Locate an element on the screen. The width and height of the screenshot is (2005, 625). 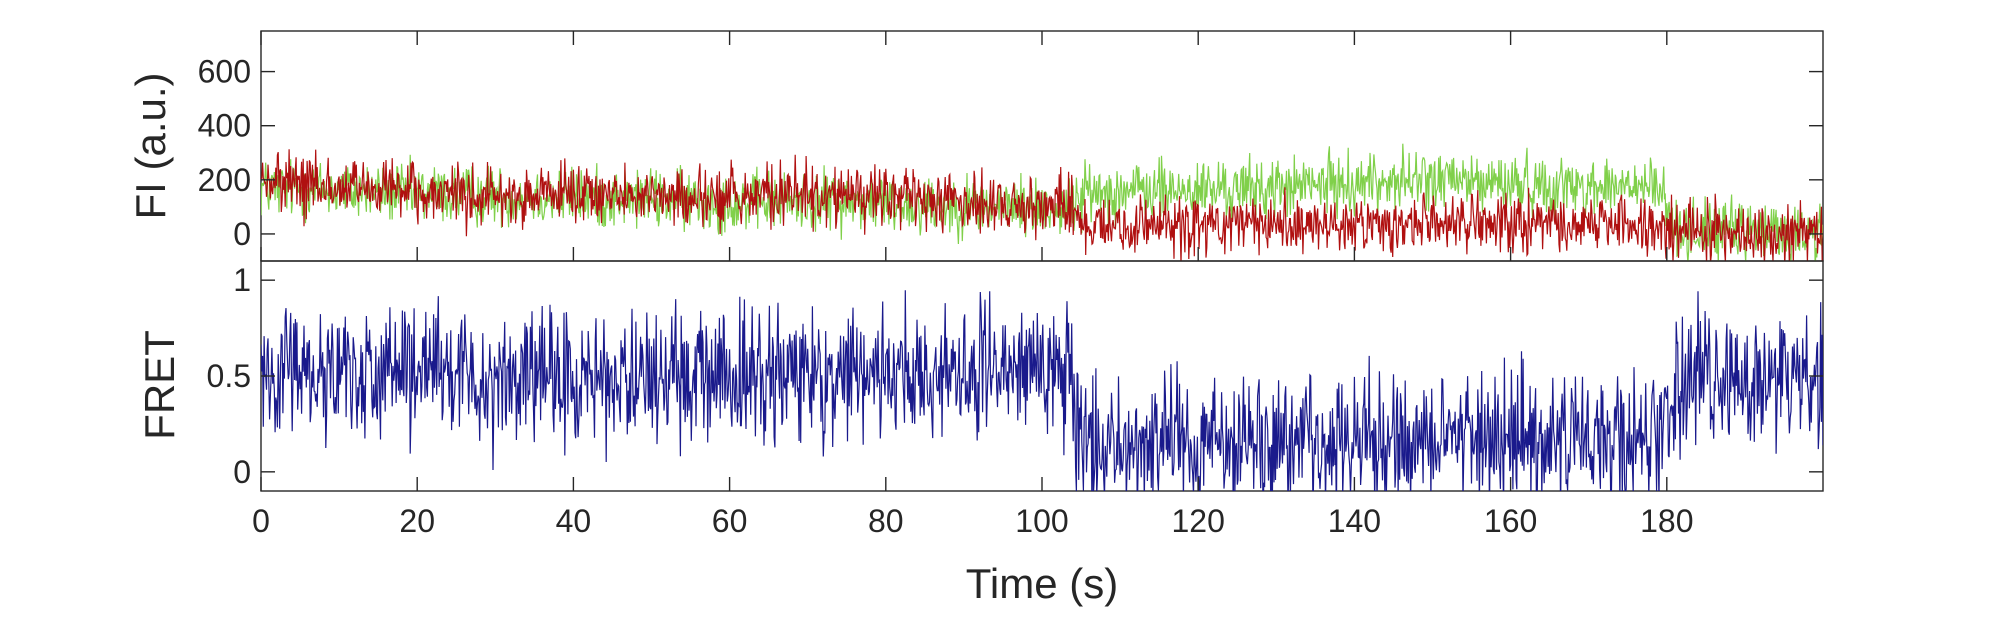
bottom-y-axis-label: FRET is located at coordinates (159, 385).